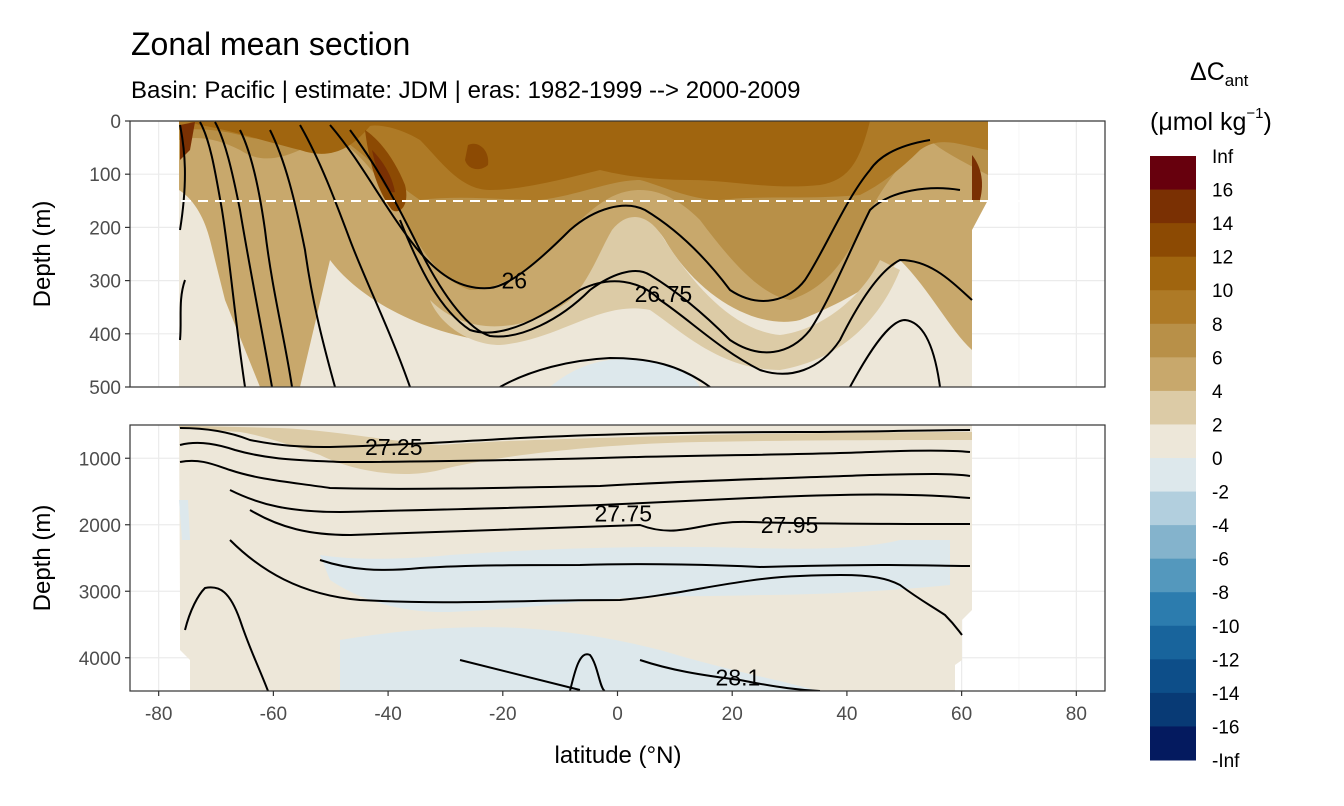  Describe the element at coordinates (1220, 526) in the screenshot. I see `legend-label: -4` at that location.